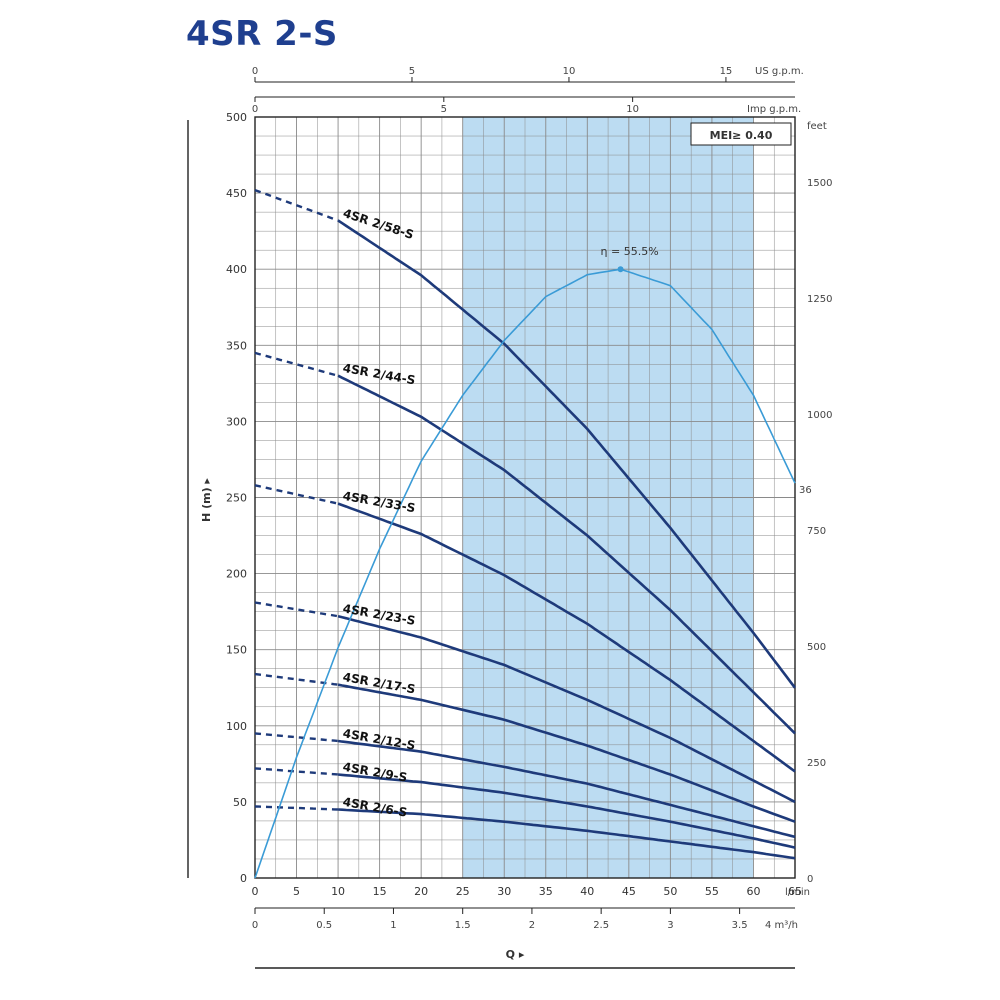  What do you see at coordinates (236, 193) in the screenshot?
I see `y-tick-label: 450` at bounding box center [236, 193].